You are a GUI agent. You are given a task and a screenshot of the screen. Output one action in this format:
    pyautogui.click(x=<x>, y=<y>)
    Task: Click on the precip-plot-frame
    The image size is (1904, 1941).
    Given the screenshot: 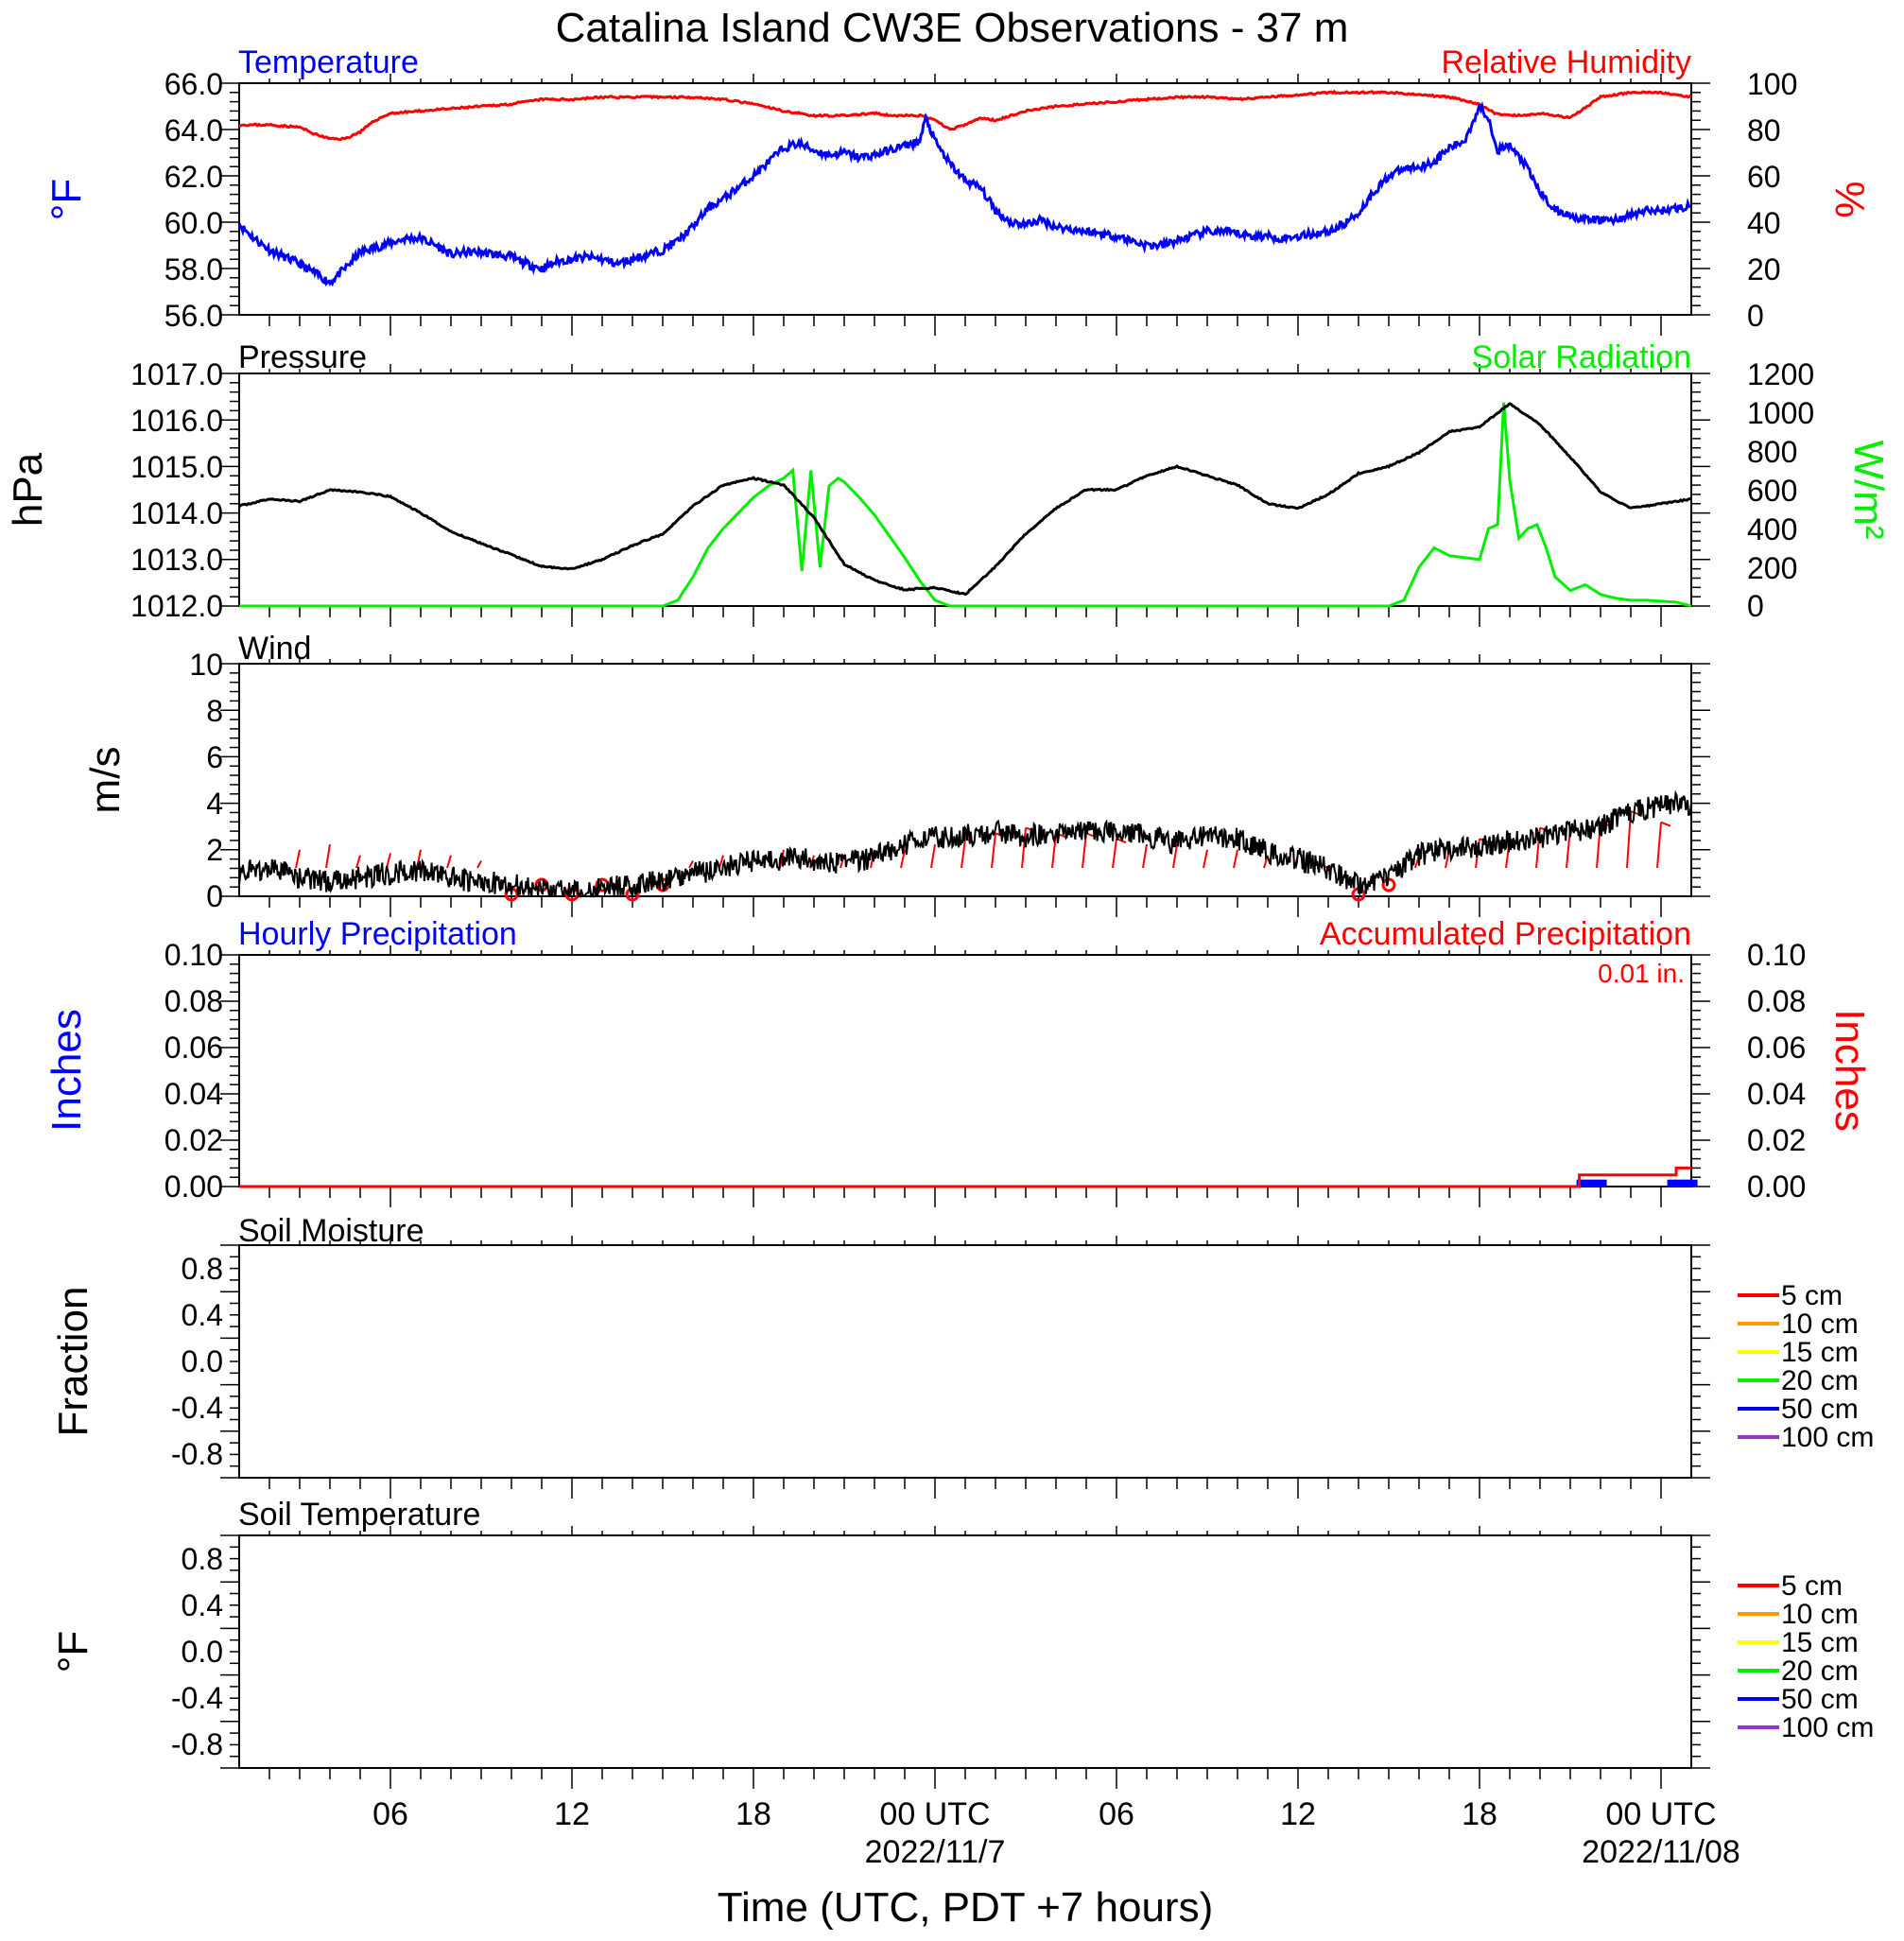 What is the action you would take?
    pyautogui.click(x=965, y=1071)
    